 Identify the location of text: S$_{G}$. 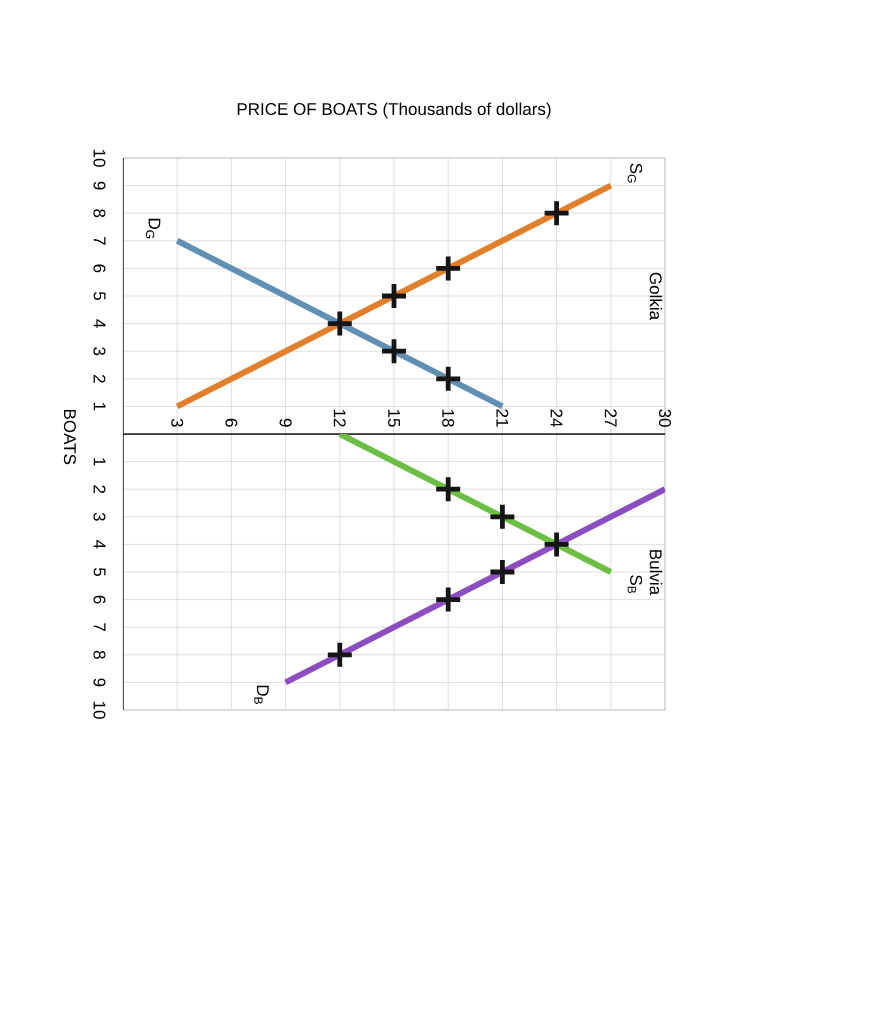
(635, 173).